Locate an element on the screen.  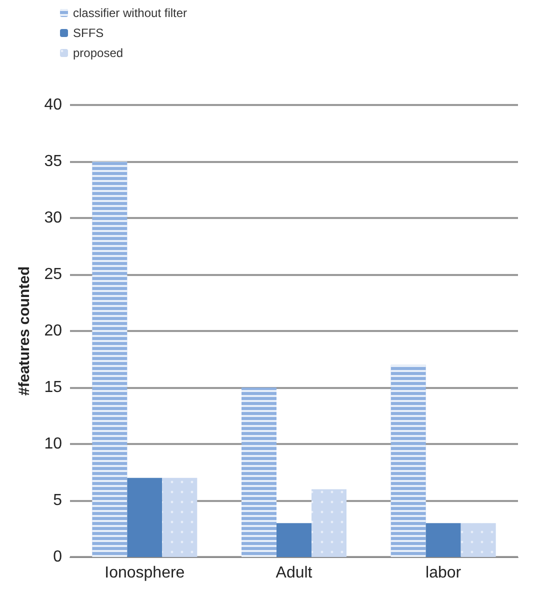
y-tick-label: 30 is located at coordinates (53, 218).